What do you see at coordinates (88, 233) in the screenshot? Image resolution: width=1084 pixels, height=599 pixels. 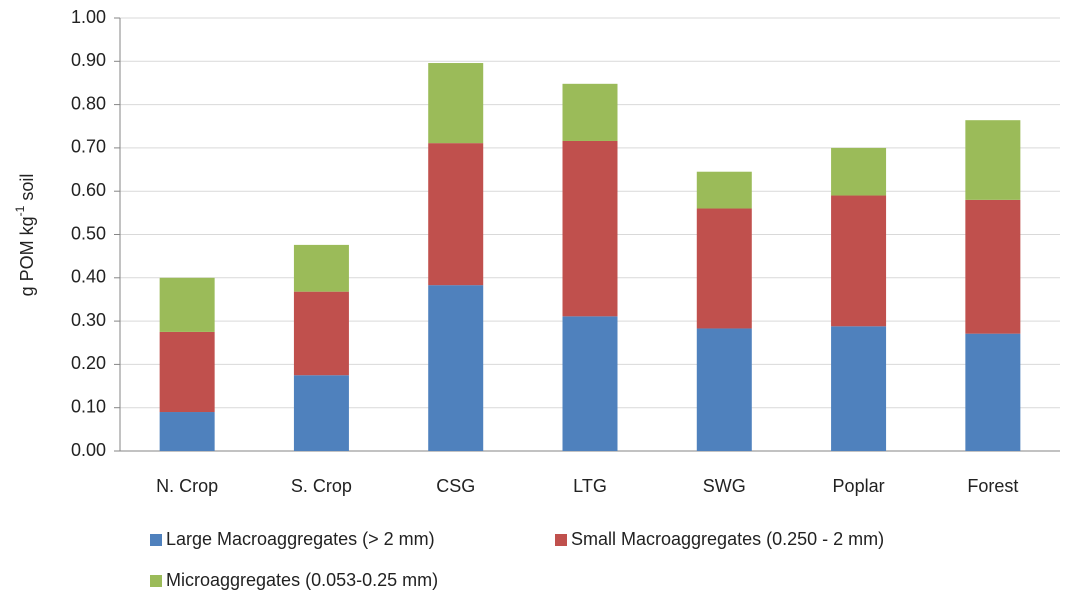 I see `y-tick-label: 0.50` at bounding box center [88, 233].